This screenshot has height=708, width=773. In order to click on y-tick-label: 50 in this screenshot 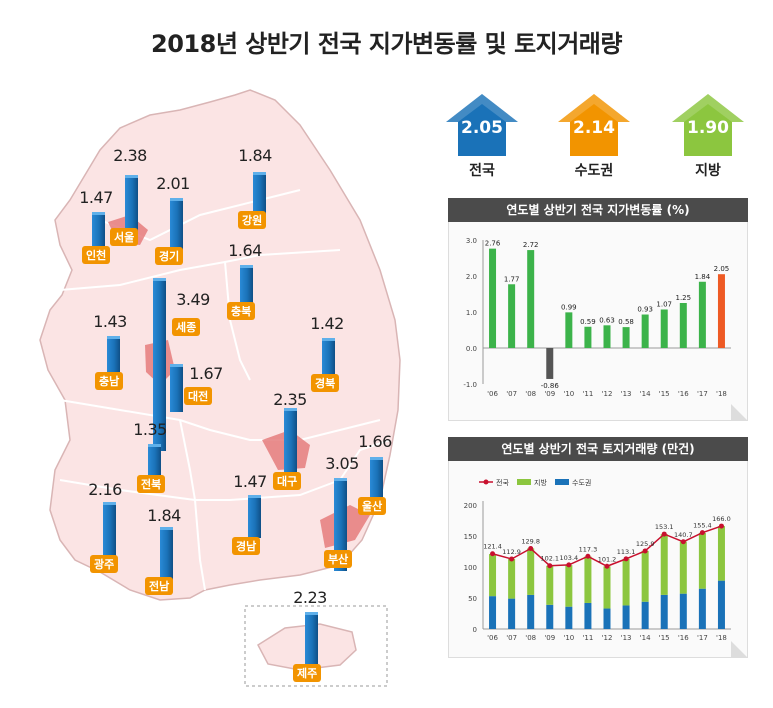, I will do `click(472, 599)`.